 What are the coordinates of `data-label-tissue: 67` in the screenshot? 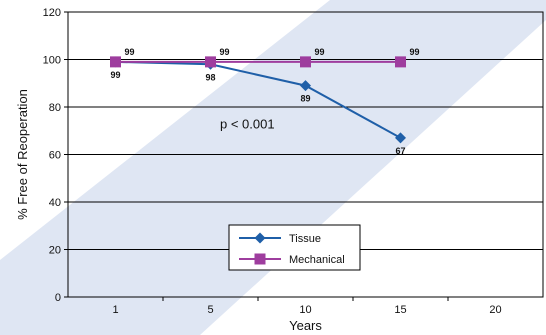 It's located at (400, 151).